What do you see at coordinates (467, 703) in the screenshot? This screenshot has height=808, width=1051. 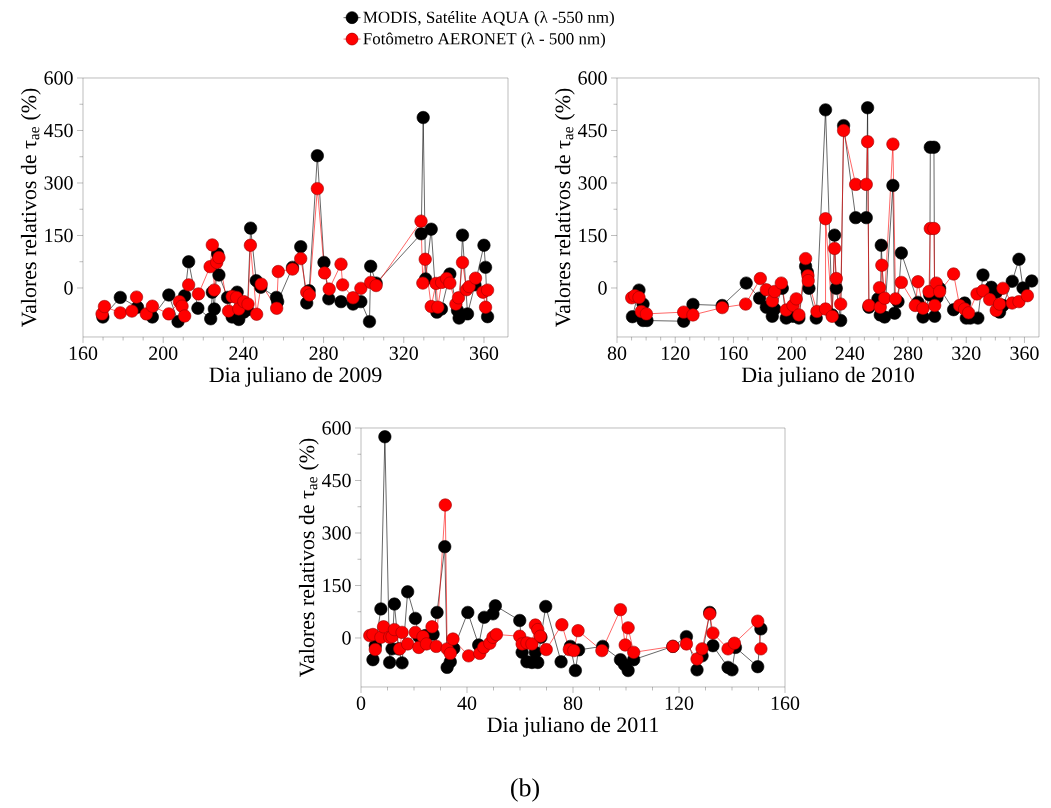 I see `x-tick-label: 40` at bounding box center [467, 703].